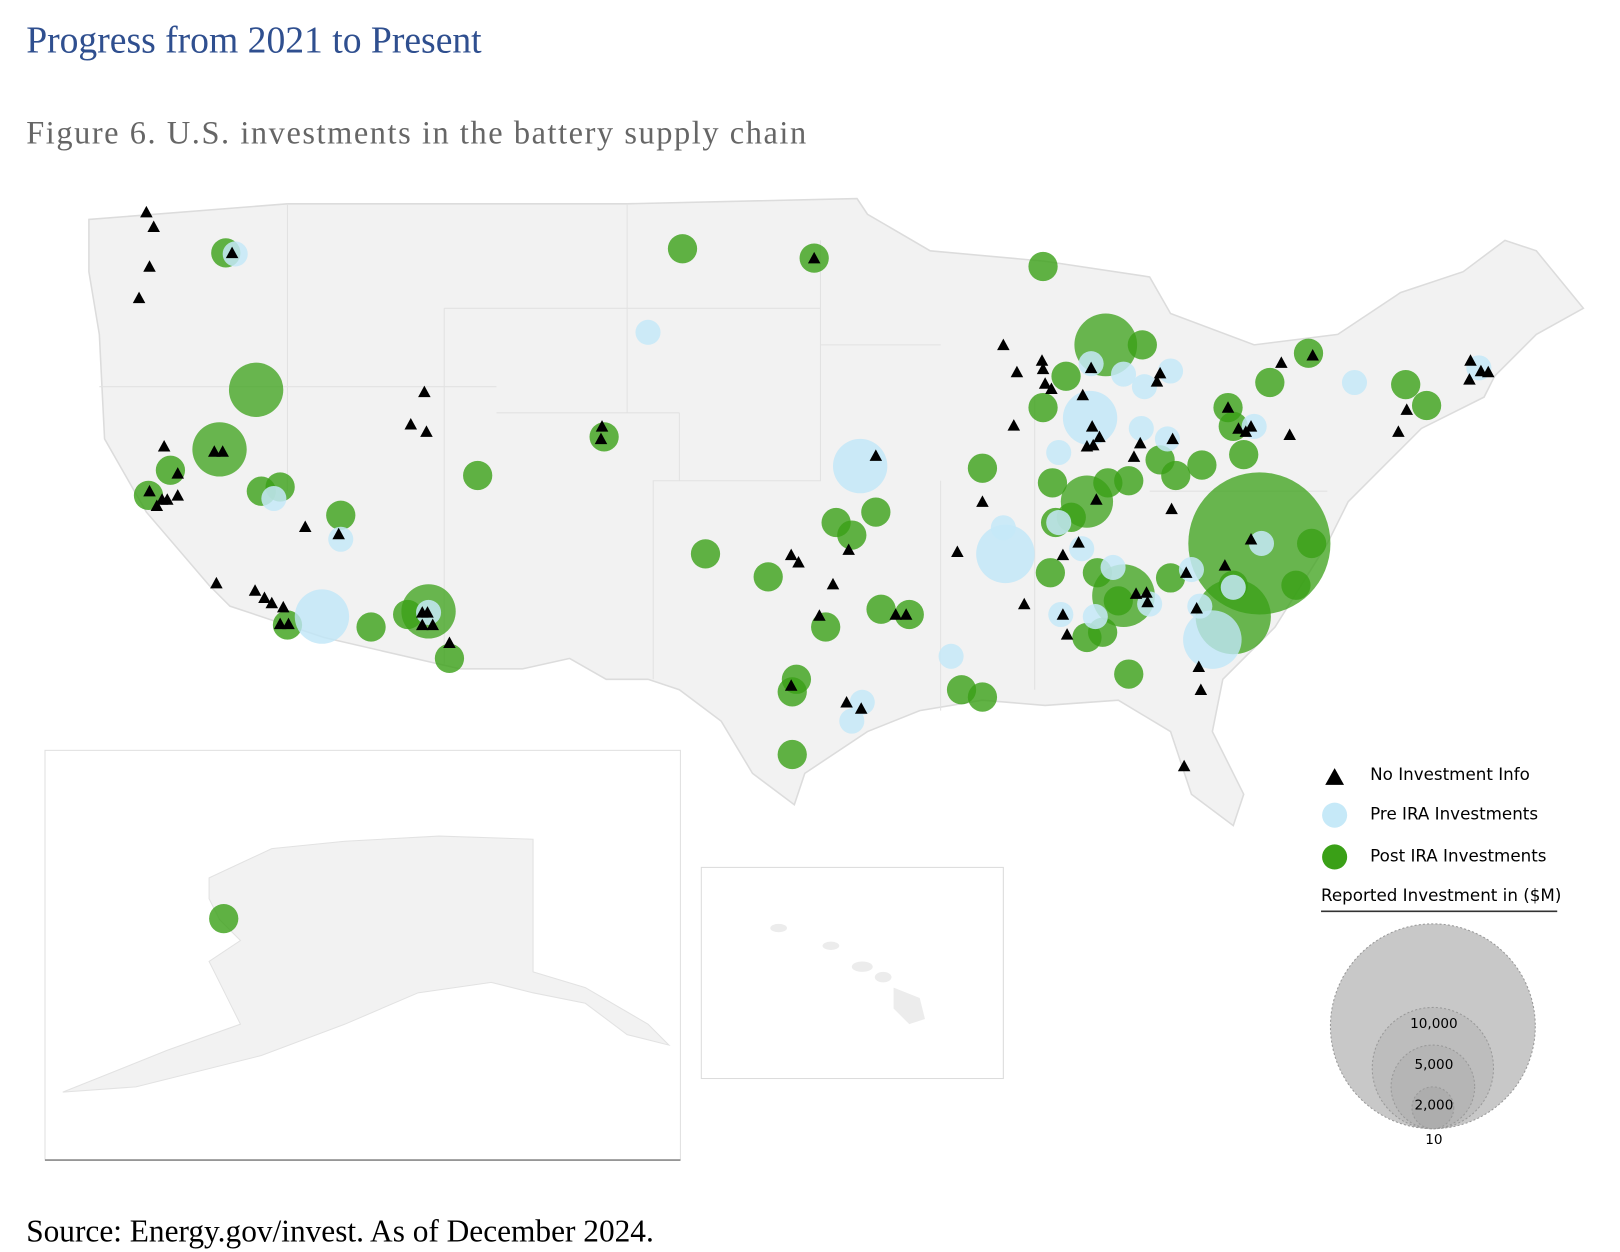 The height and width of the screenshot is (1252, 1620). Describe the element at coordinates (1433, 1140) in the screenshot. I see `size-label: 10` at that location.